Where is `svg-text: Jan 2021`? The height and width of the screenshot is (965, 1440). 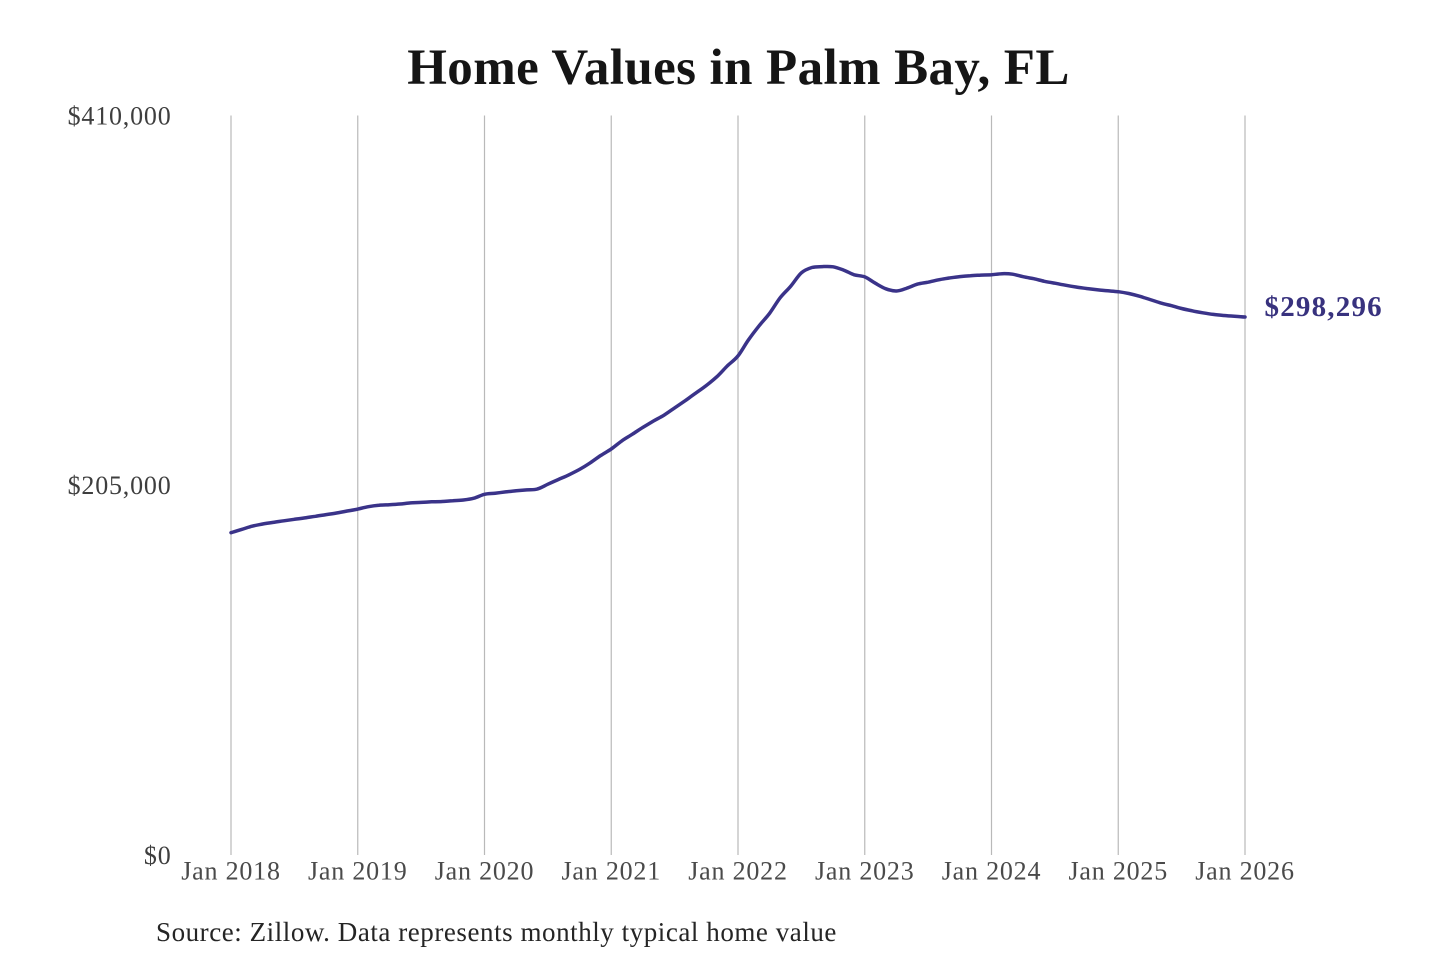 svg-text: Jan 2021 is located at coordinates (611, 871).